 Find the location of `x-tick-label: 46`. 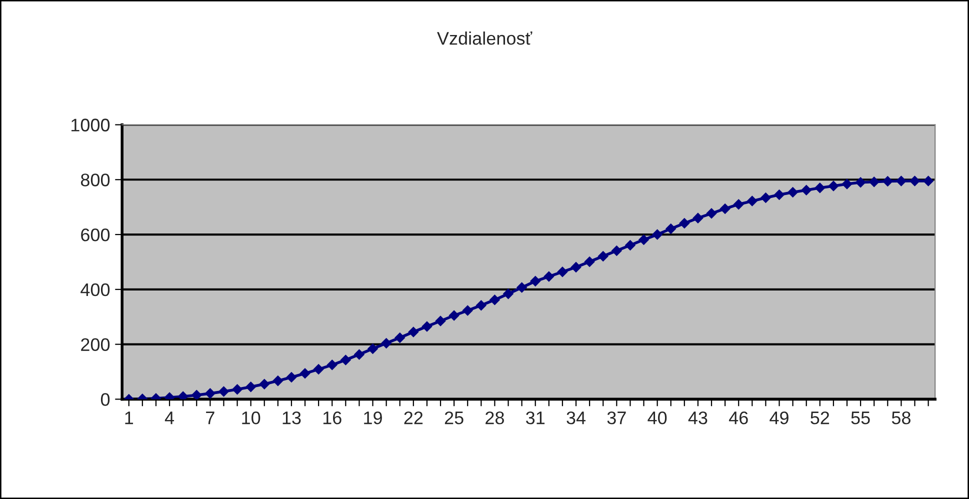

x-tick-label: 46 is located at coordinates (738, 417).